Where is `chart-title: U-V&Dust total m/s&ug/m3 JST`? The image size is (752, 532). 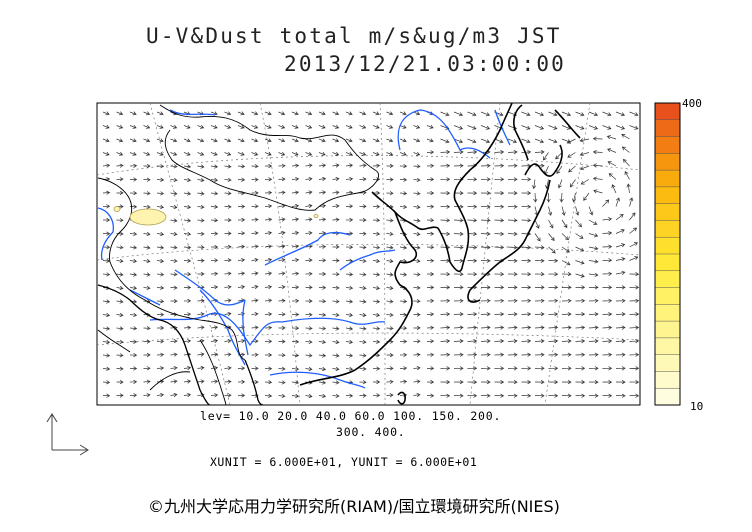
chart-title: U-V&Dust total m/s&ug/m3 JST is located at coordinates (354, 36).